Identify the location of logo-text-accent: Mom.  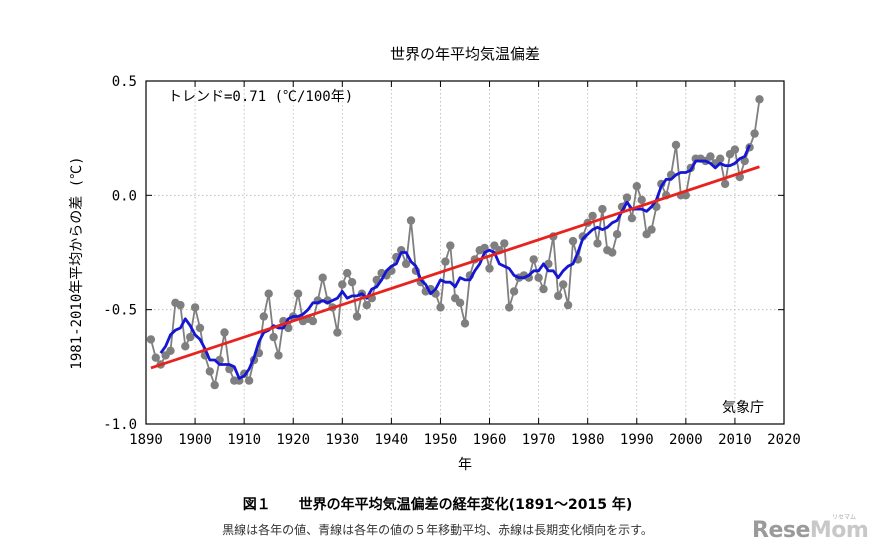
(839, 530).